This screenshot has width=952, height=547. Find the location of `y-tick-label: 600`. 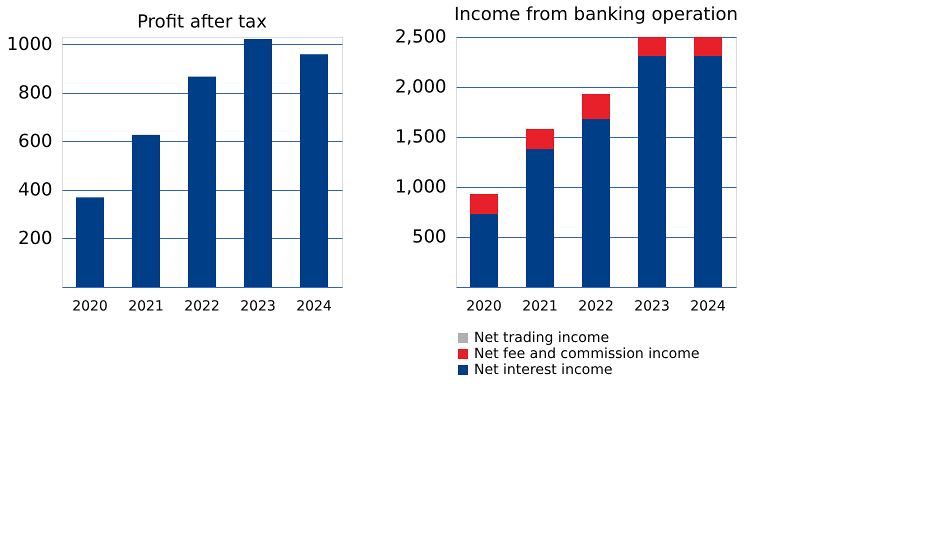

y-tick-label: 600 is located at coordinates (35, 141).